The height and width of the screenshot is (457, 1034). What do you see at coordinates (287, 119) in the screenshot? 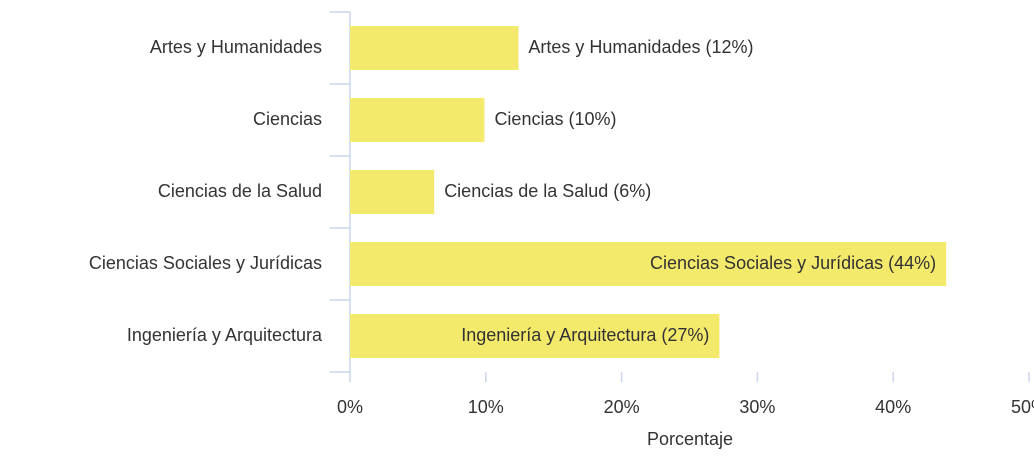
I see `y-tick-label: Ciencias` at bounding box center [287, 119].